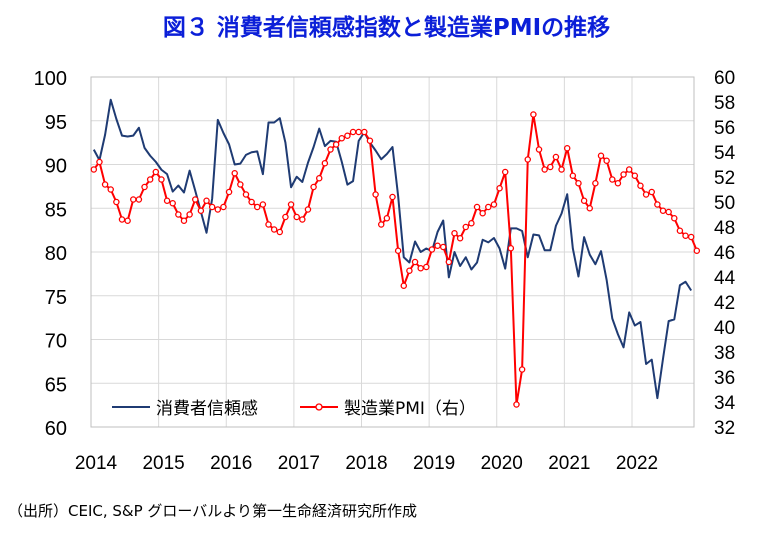  I want to click on y-right-tick-label: 60, so click(724, 78).